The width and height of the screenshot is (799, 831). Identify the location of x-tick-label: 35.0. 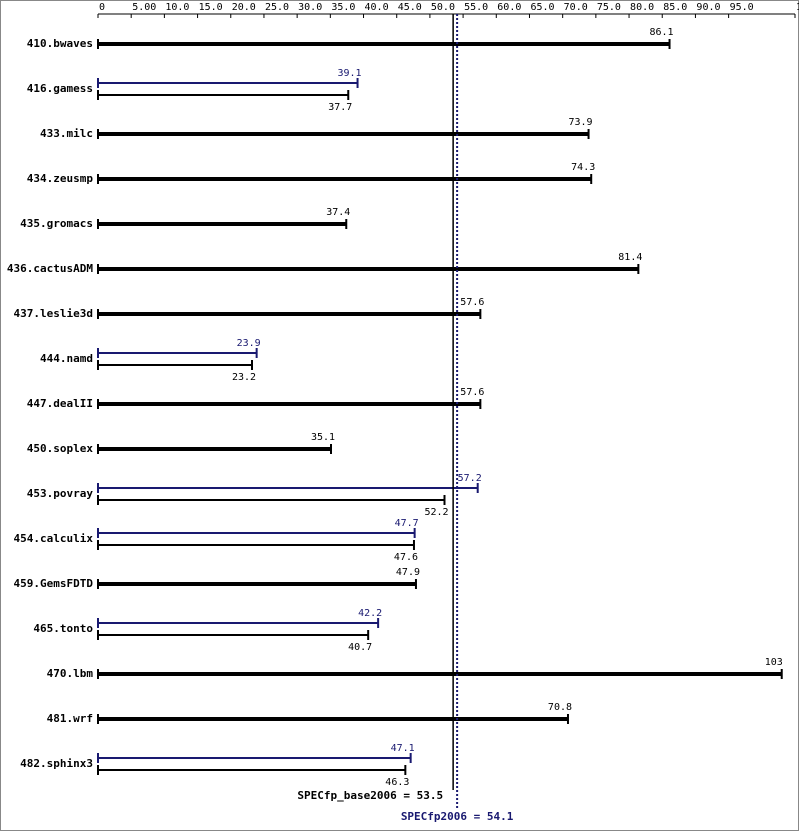
(343, 7).